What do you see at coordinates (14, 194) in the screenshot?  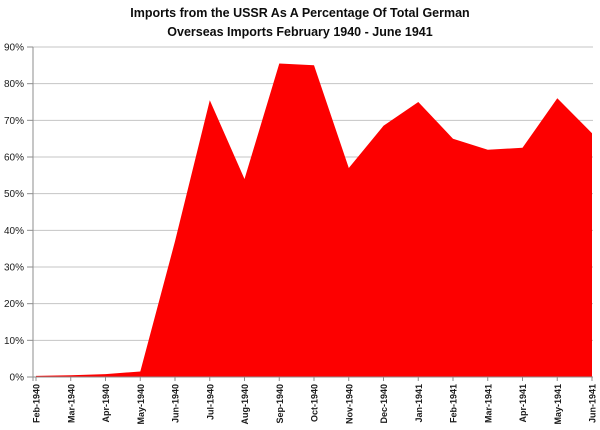 I see `y-axis-label: 50%` at bounding box center [14, 194].